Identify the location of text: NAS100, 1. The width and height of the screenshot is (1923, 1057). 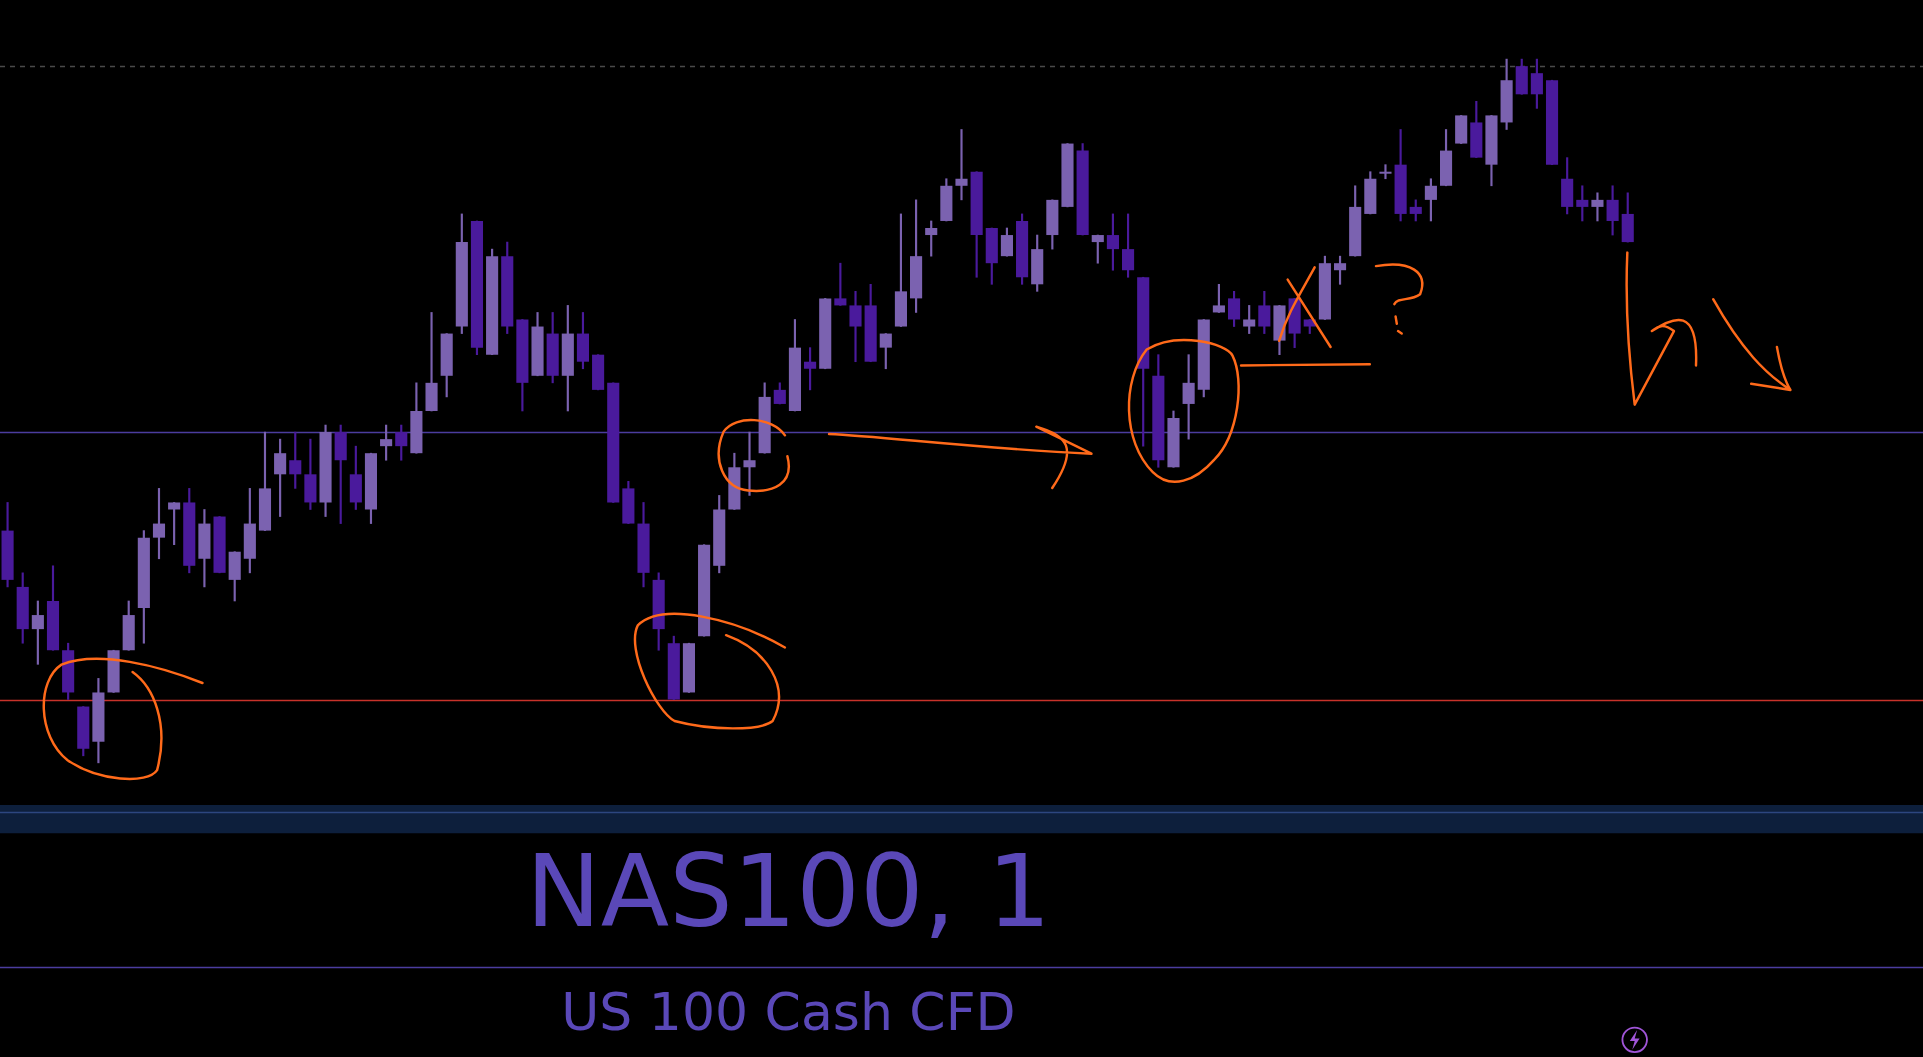
(788, 892).